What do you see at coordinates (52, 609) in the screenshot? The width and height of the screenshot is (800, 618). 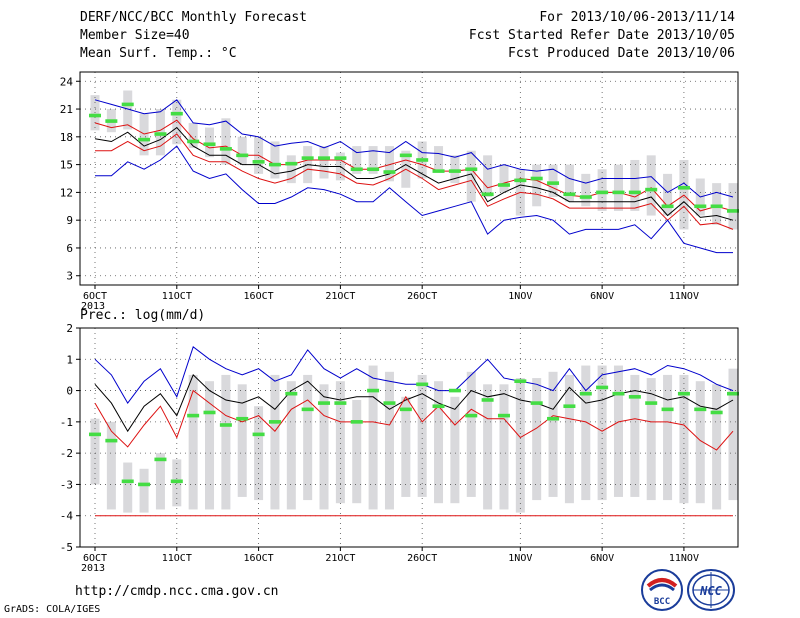 I see `grads-credit: GrADS: COLA/IGES` at bounding box center [52, 609].